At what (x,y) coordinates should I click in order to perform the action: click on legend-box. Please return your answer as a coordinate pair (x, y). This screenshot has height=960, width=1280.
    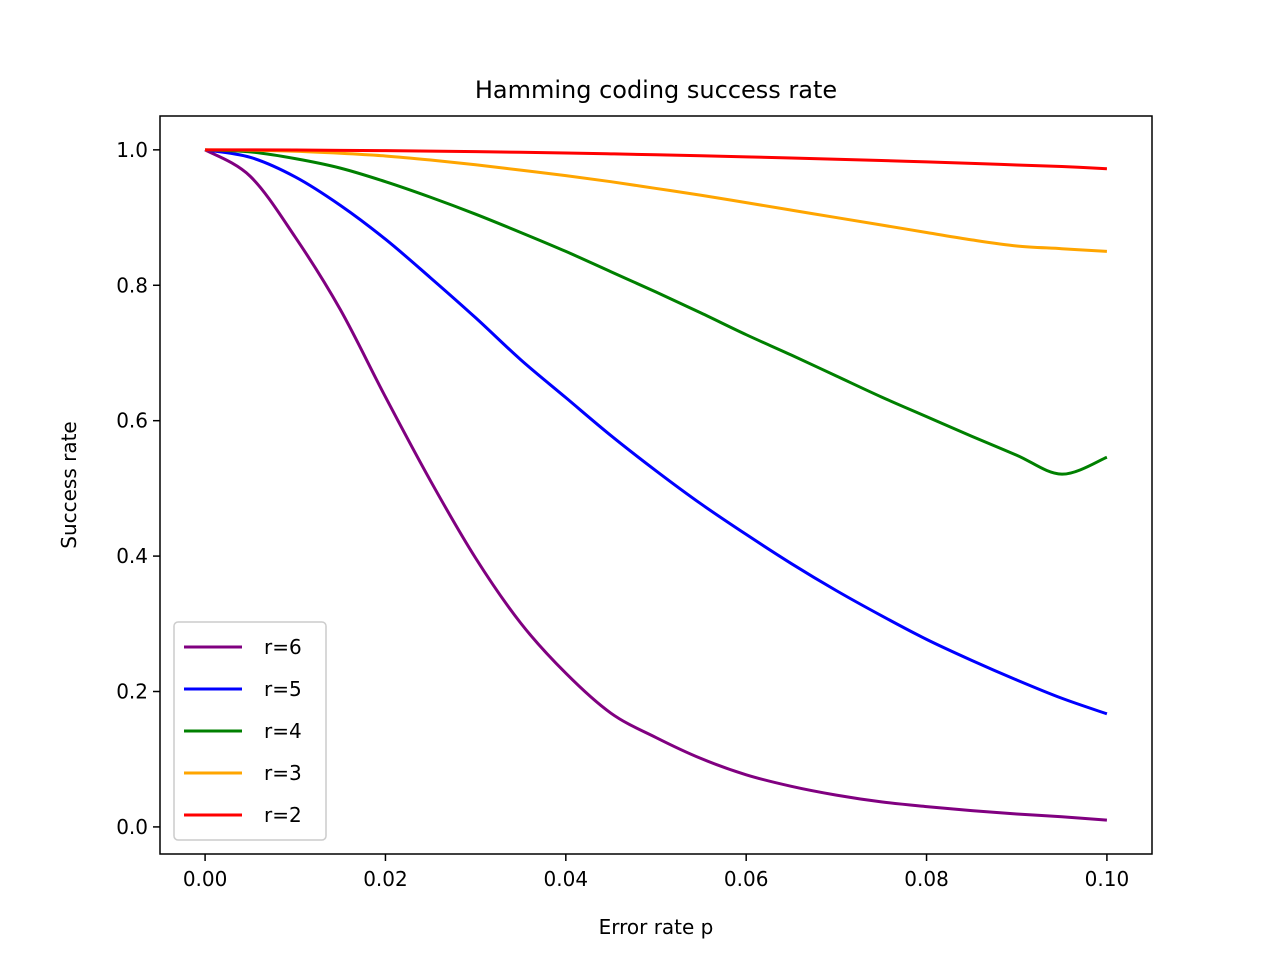
    Looking at the image, I should click on (250, 731).